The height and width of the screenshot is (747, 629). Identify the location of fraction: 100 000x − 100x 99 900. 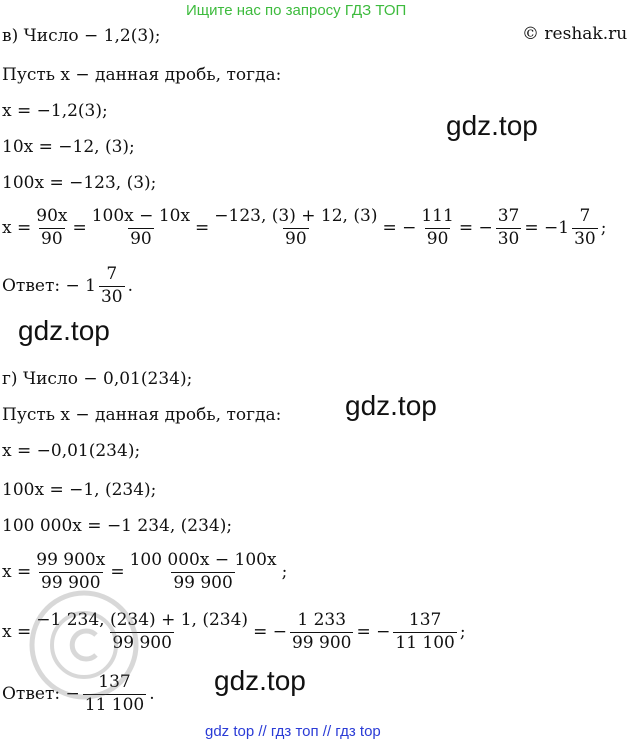
(203, 571).